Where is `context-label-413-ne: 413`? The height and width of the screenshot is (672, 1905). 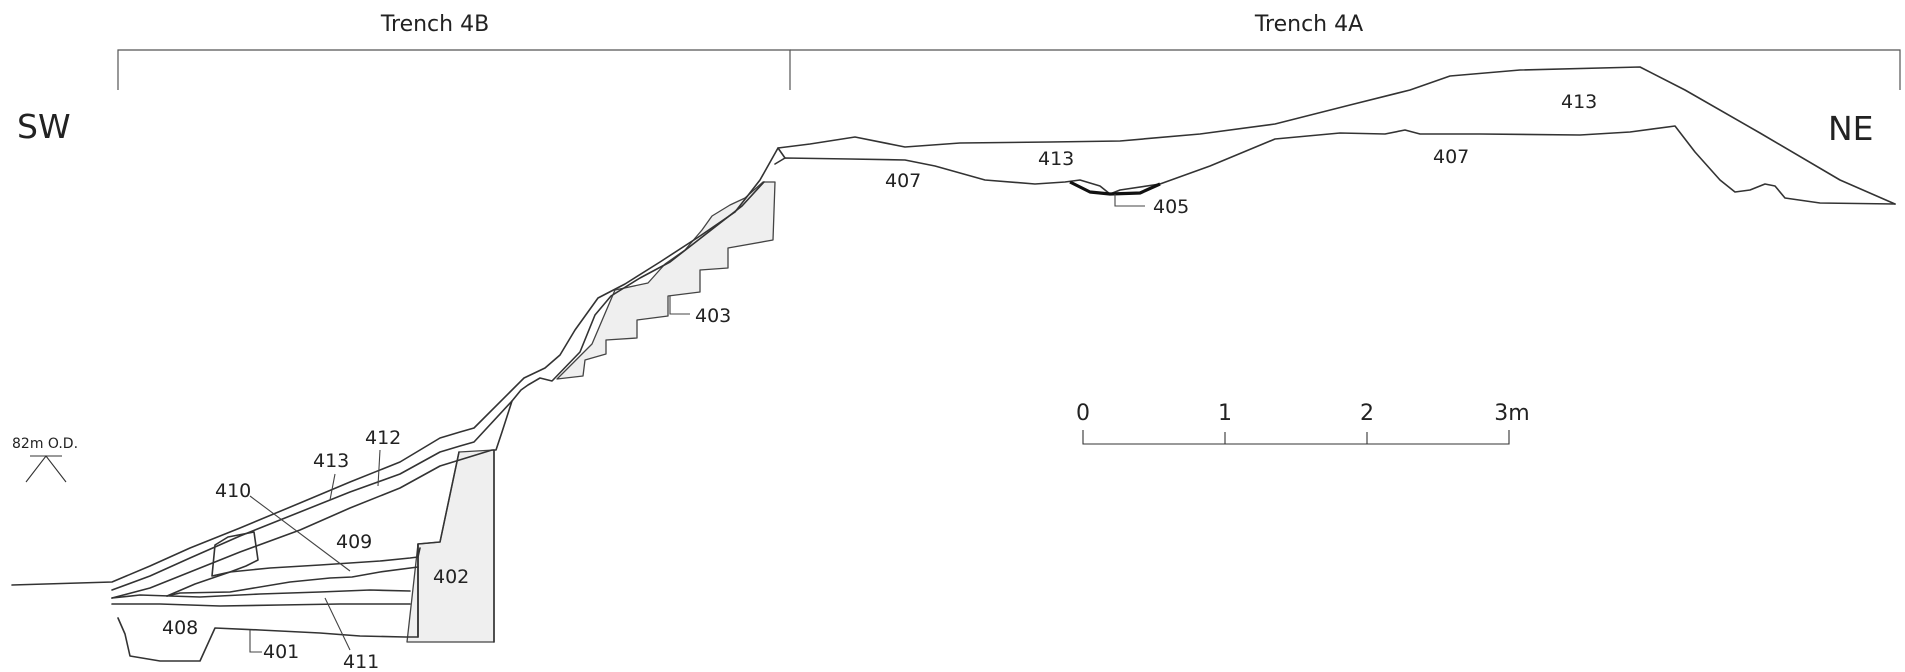 context-label-413-ne: 413 is located at coordinates (1579, 102).